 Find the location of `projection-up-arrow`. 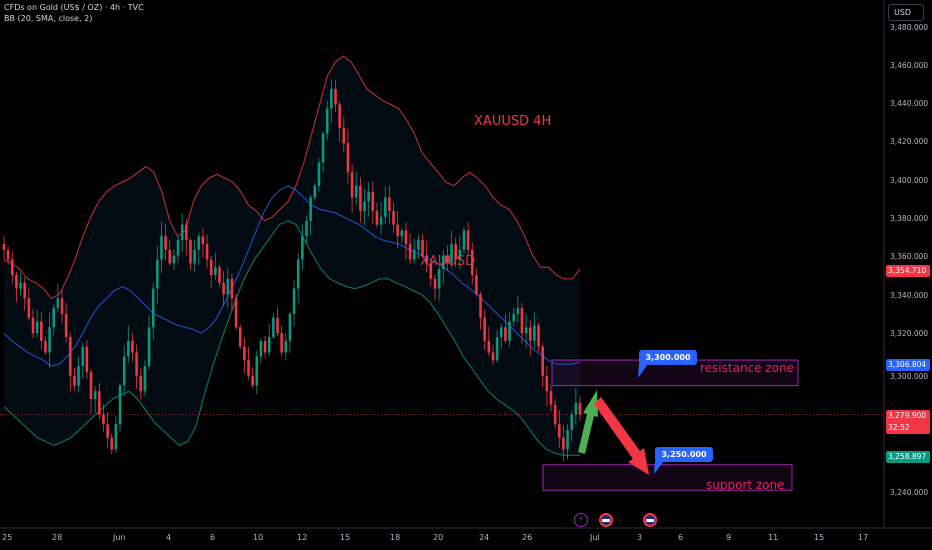

projection-up-arrow is located at coordinates (588, 422).